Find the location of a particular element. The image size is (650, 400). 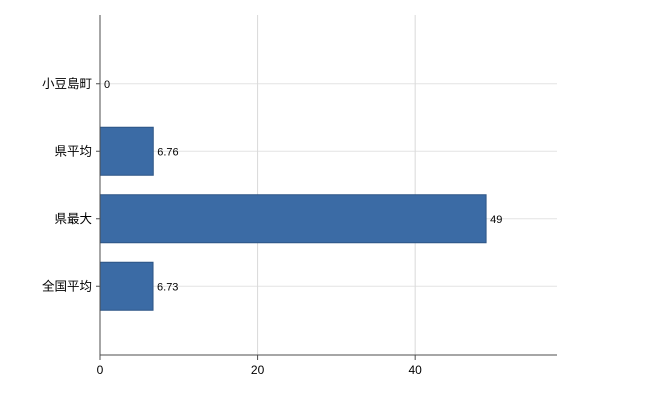

x-tick-label: 20 is located at coordinates (258, 370).